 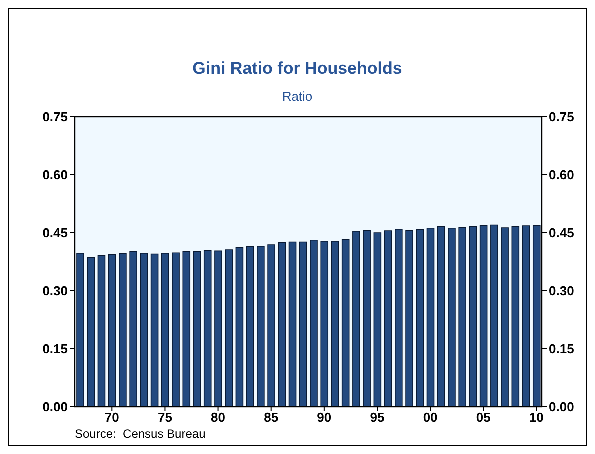 I want to click on y-tick-label: 0.30, so click(x=55, y=291).